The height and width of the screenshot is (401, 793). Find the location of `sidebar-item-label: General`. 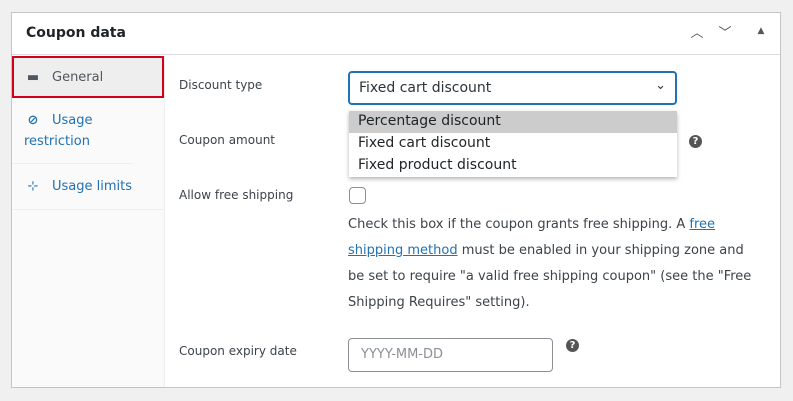

sidebar-item-label: General is located at coordinates (78, 77).